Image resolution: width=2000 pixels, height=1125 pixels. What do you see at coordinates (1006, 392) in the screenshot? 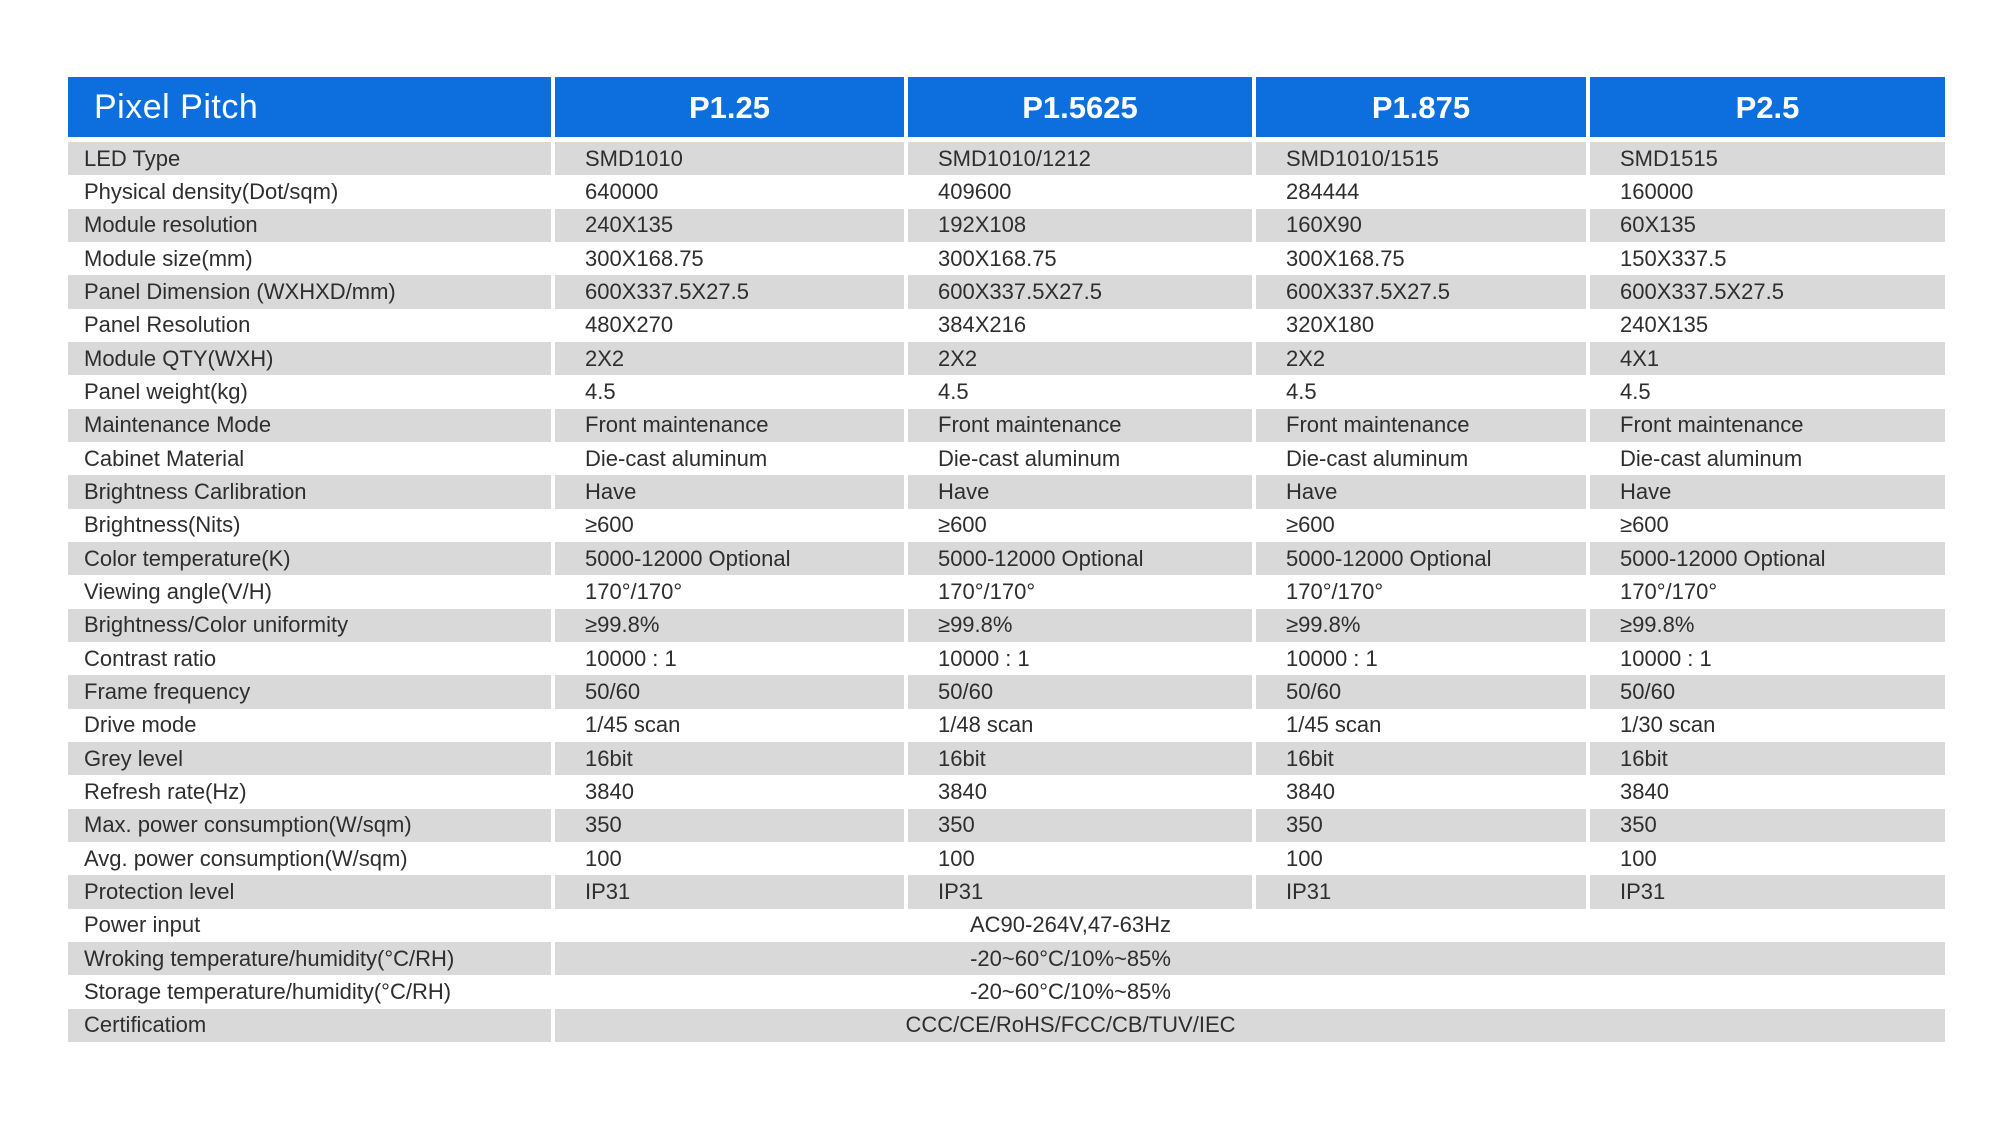
I see `table-row-panel-weight-kg: Panel weight(kg) 4.5 4.5 4.5 4.5` at bounding box center [1006, 392].